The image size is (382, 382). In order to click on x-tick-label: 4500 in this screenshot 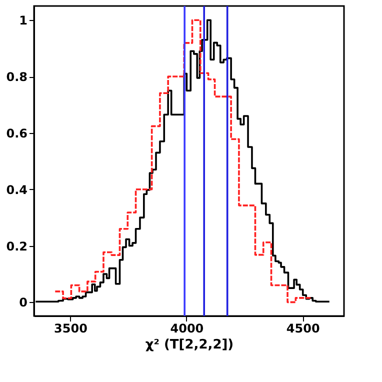, I will do `click(303, 329)`.